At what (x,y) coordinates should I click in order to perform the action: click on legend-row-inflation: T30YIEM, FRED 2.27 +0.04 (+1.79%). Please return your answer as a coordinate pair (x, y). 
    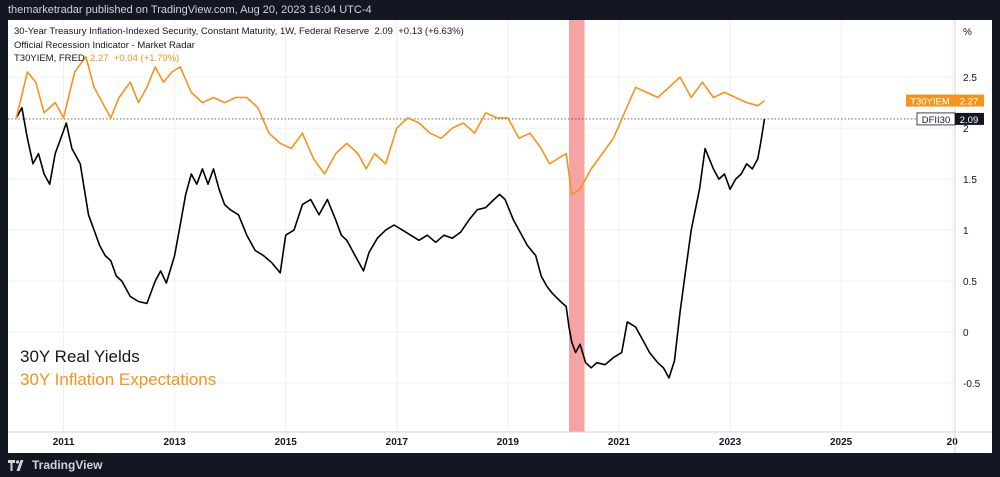
    Looking at the image, I should click on (239, 59).